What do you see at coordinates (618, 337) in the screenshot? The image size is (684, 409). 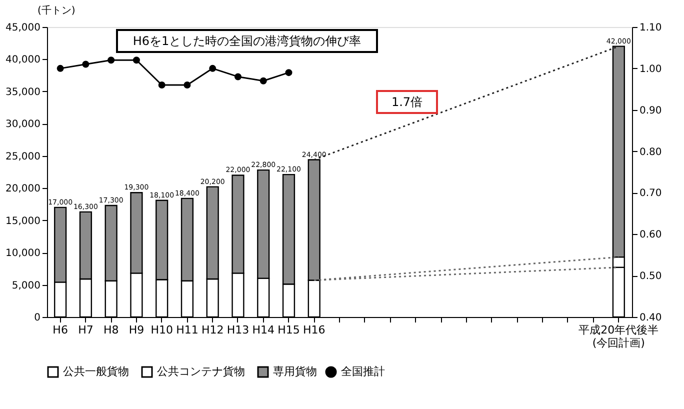 I see `x-tick-label: 平成20年代後半 (今回計画)` at bounding box center [618, 337].